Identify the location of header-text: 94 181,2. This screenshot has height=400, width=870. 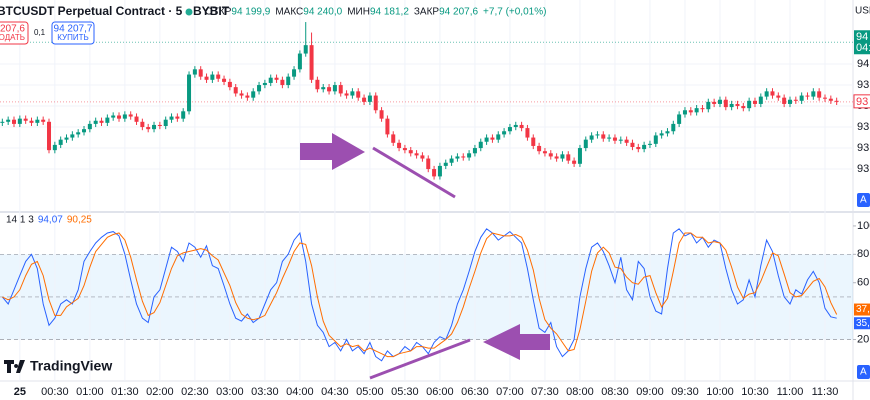
(389, 12).